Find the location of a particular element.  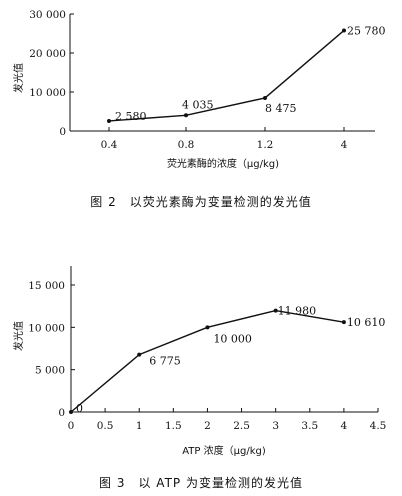

chart1-y-tick-label: 0 is located at coordinates (62, 132).